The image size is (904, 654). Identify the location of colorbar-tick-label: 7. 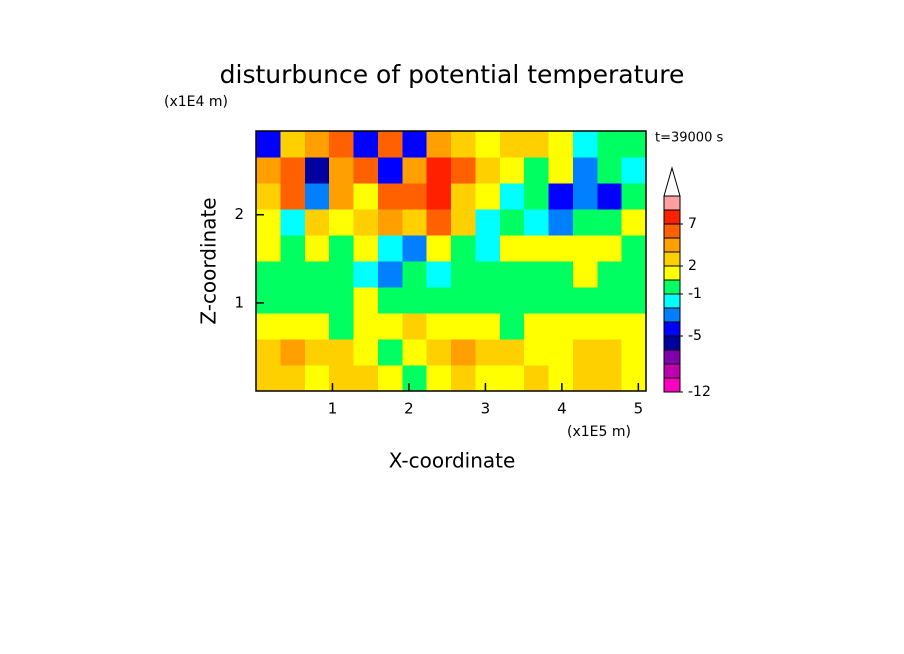
(692, 224).